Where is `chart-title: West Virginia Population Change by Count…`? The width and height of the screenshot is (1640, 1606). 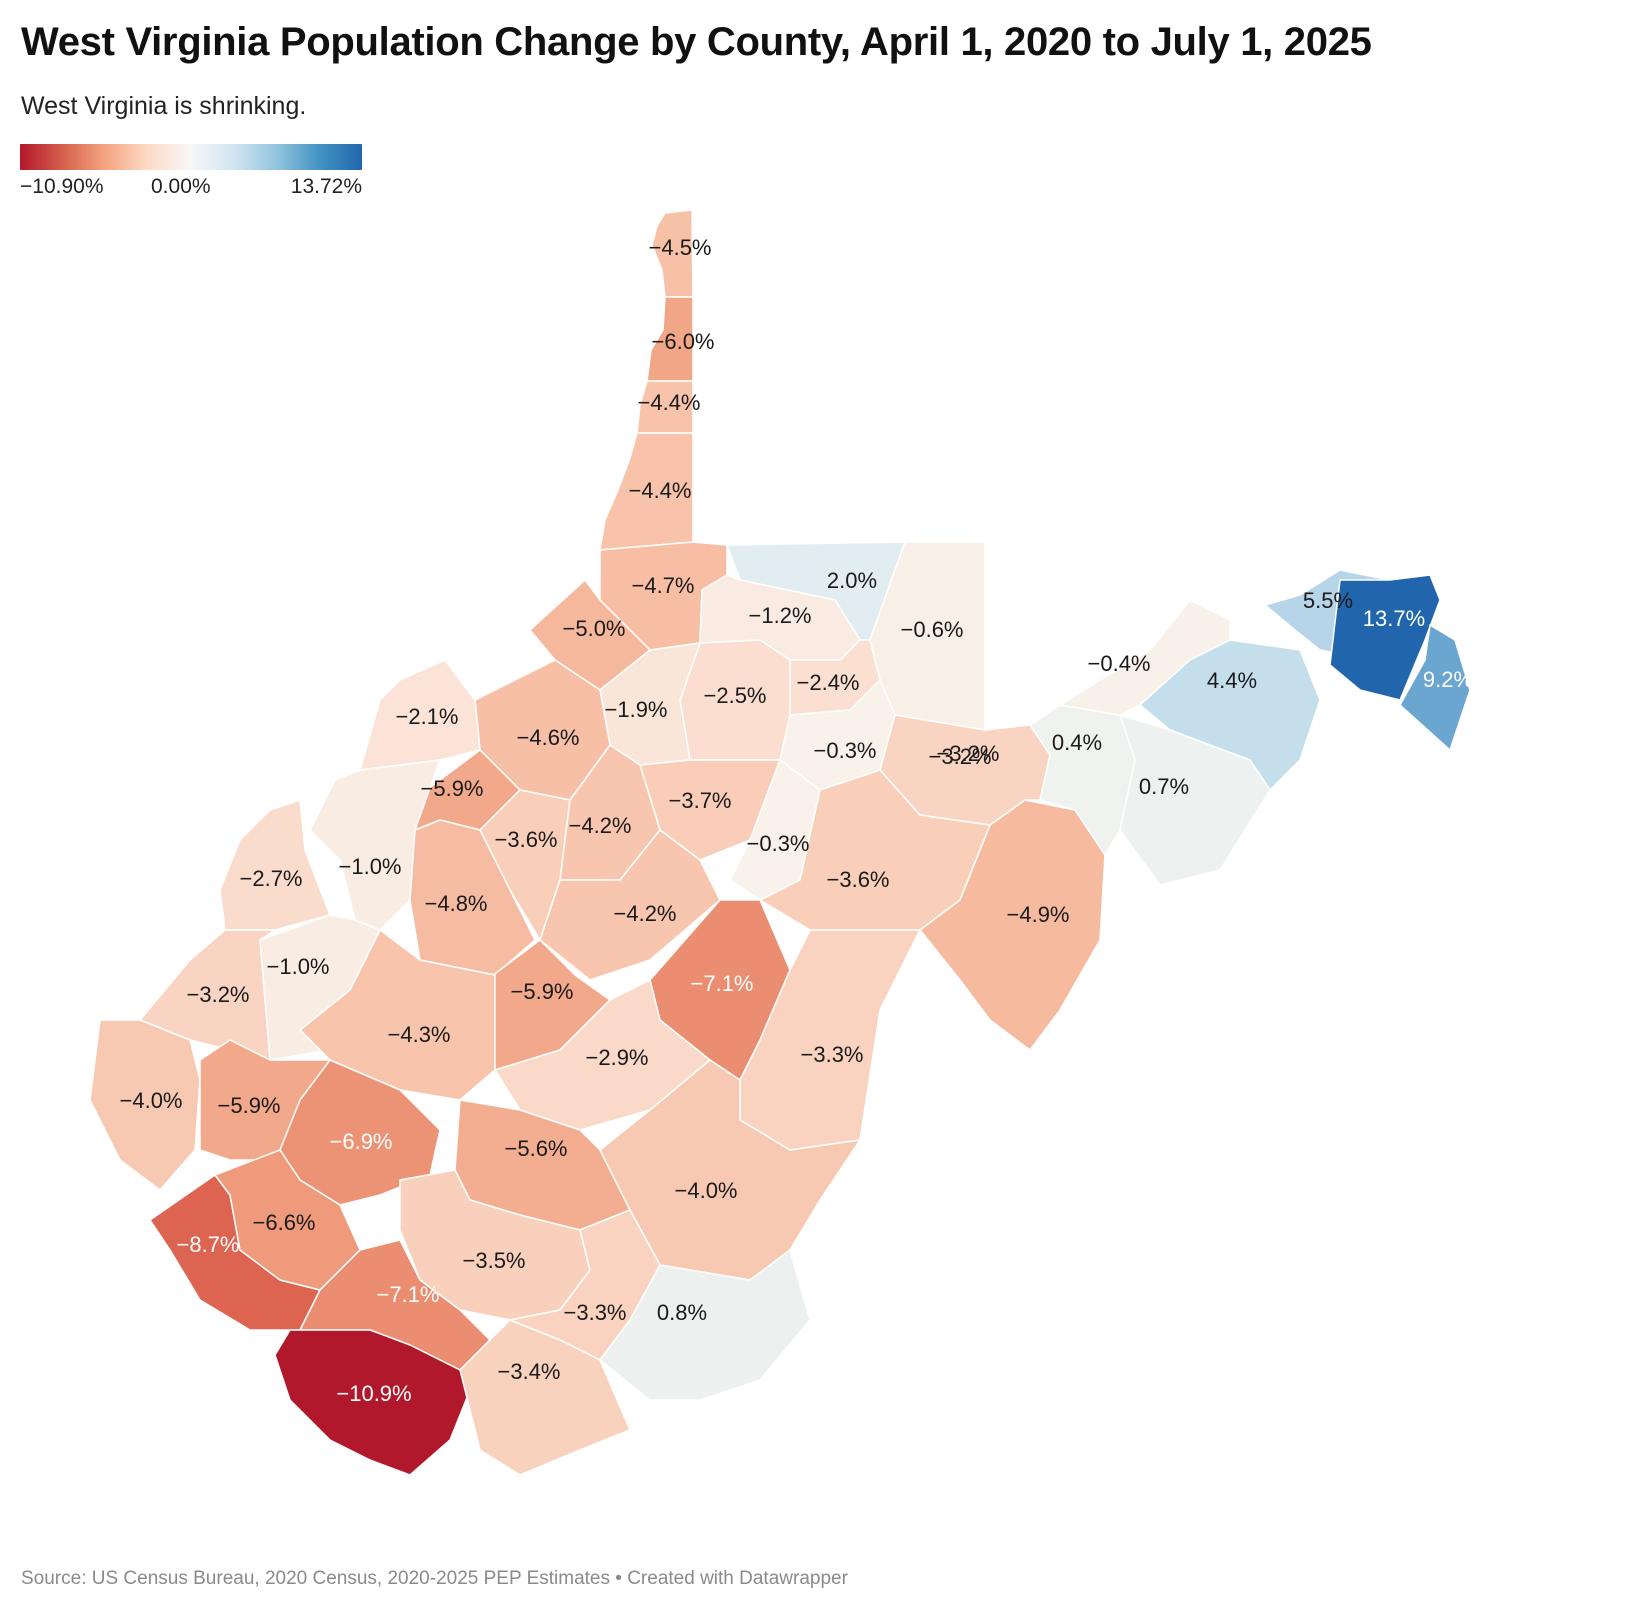 chart-title: West Virginia Population Change by Count… is located at coordinates (696, 42).